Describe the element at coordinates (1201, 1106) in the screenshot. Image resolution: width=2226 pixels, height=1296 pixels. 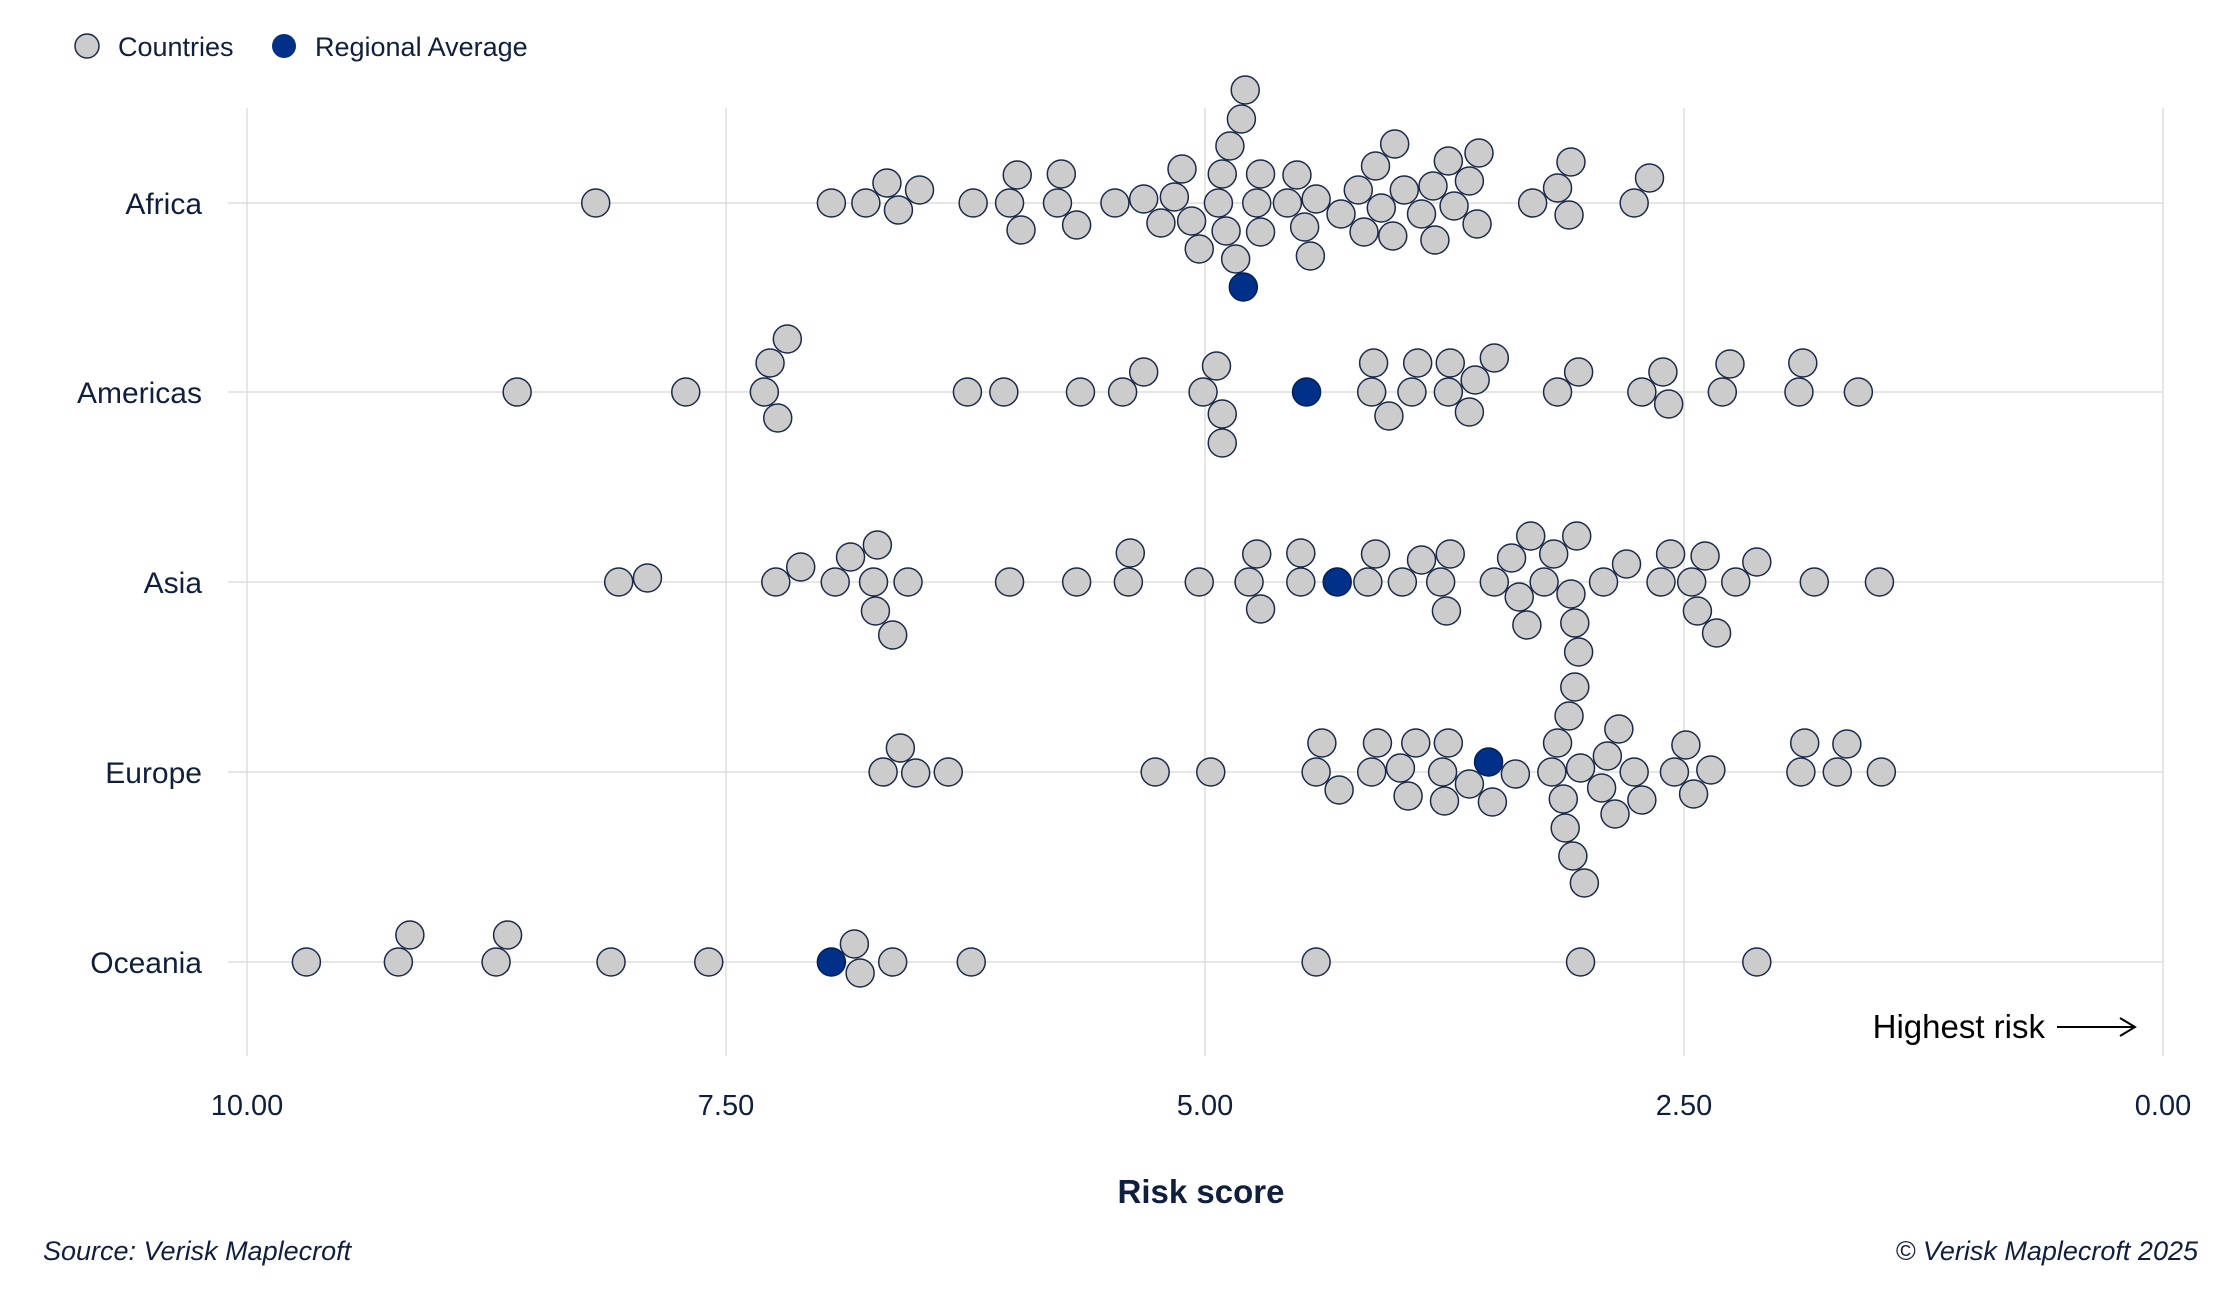
I see `x-tick-labels: 10.00 7.50 5.00 2.50 0.00` at that location.